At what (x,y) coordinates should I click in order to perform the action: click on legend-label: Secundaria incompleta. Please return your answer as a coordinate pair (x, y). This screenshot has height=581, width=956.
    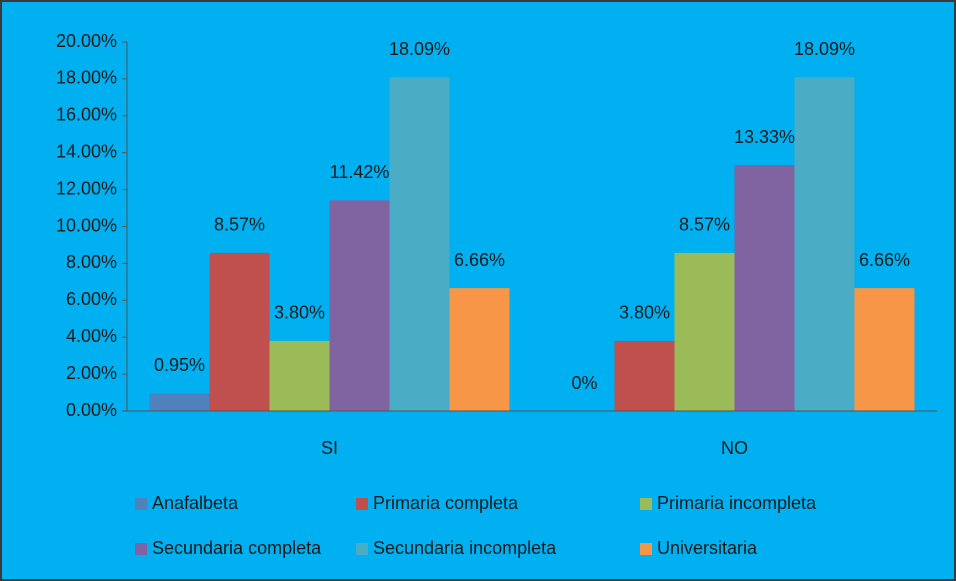
    Looking at the image, I should click on (465, 548).